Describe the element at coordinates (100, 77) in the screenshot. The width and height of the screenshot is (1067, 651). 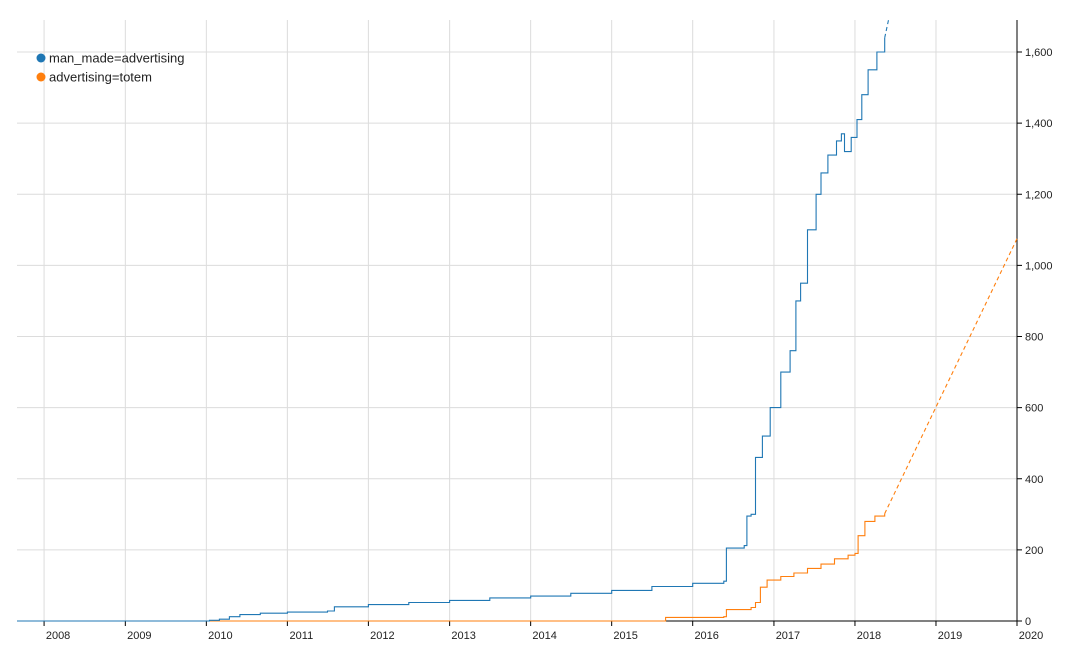
I see `legend-label-1: advertising=totem` at that location.